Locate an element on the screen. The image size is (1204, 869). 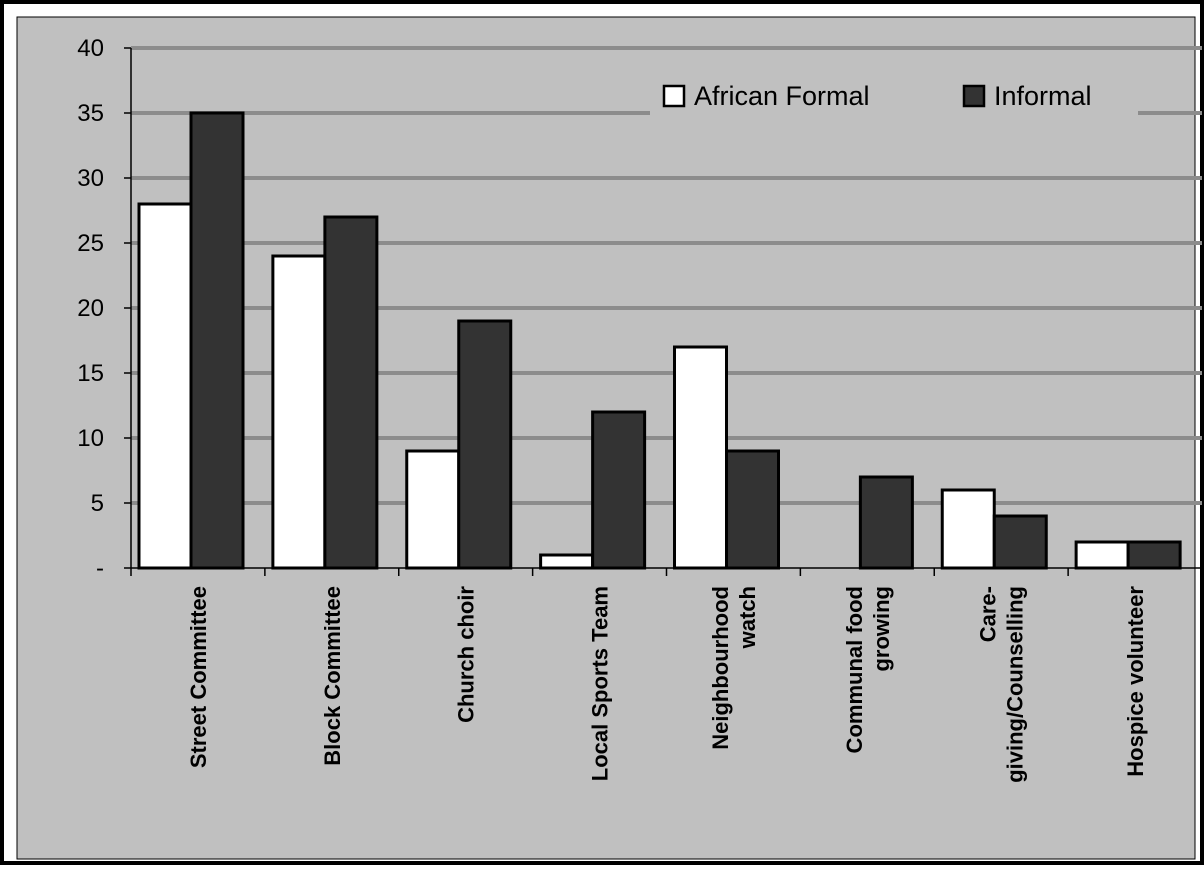
y-tick-label: 15 is located at coordinates (90, 373).